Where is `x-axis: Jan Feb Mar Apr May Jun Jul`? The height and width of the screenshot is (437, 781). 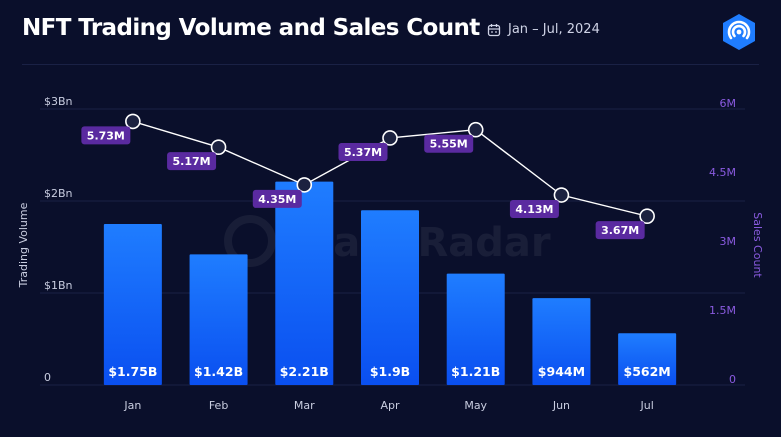
x-axis: Jan Feb Mar Apr May Jun Jul is located at coordinates (388, 405).